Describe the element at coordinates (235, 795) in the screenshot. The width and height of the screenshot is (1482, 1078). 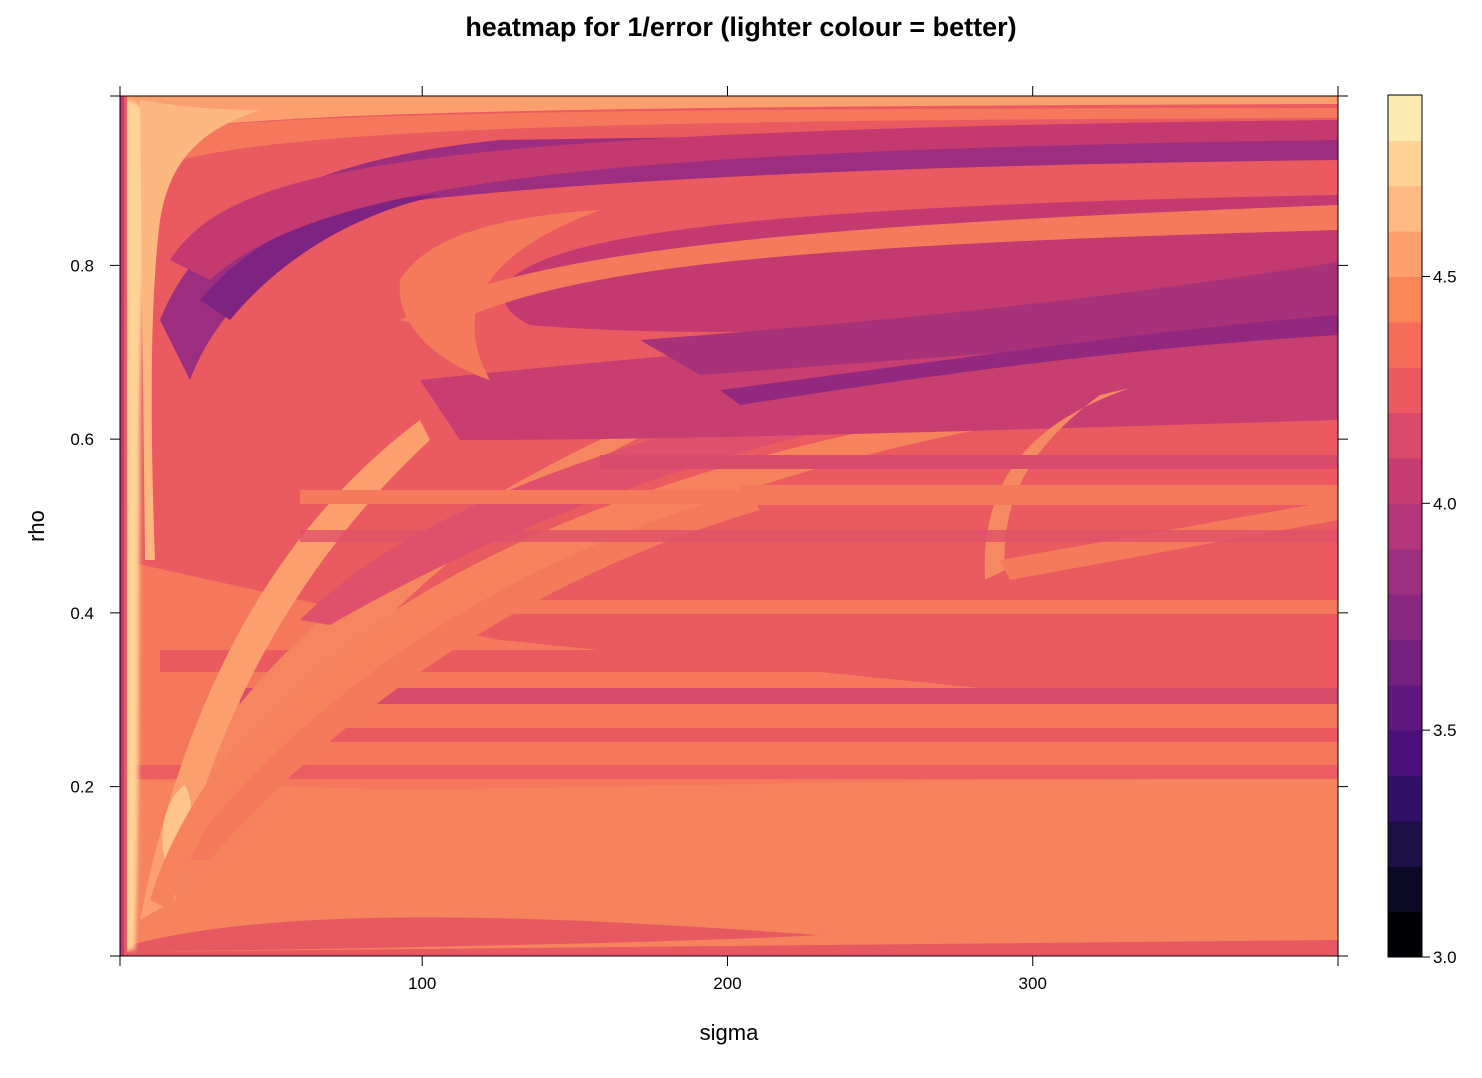
I see `heat-left-fan-orange` at that location.